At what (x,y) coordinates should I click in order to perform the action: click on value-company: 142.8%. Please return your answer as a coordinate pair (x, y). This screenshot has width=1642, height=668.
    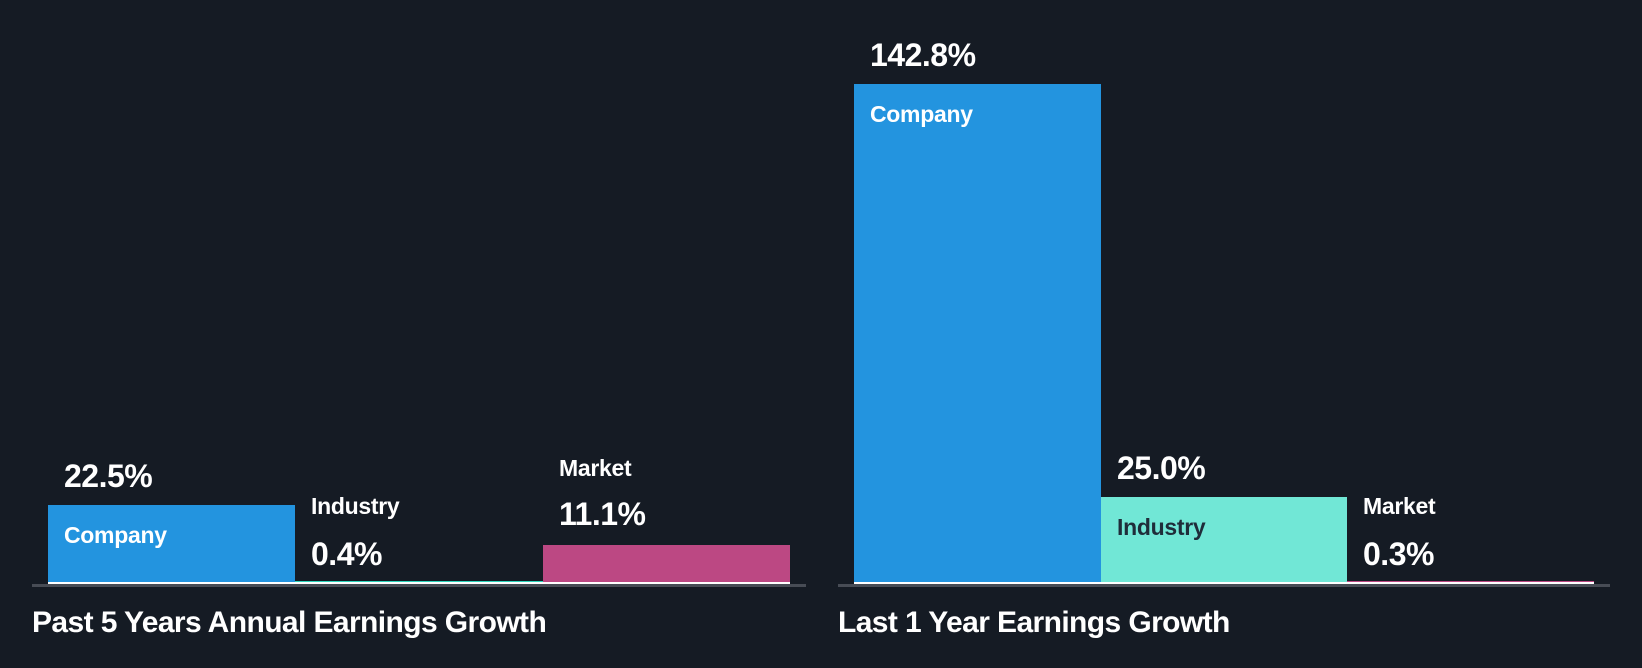
    Looking at the image, I should click on (923, 55).